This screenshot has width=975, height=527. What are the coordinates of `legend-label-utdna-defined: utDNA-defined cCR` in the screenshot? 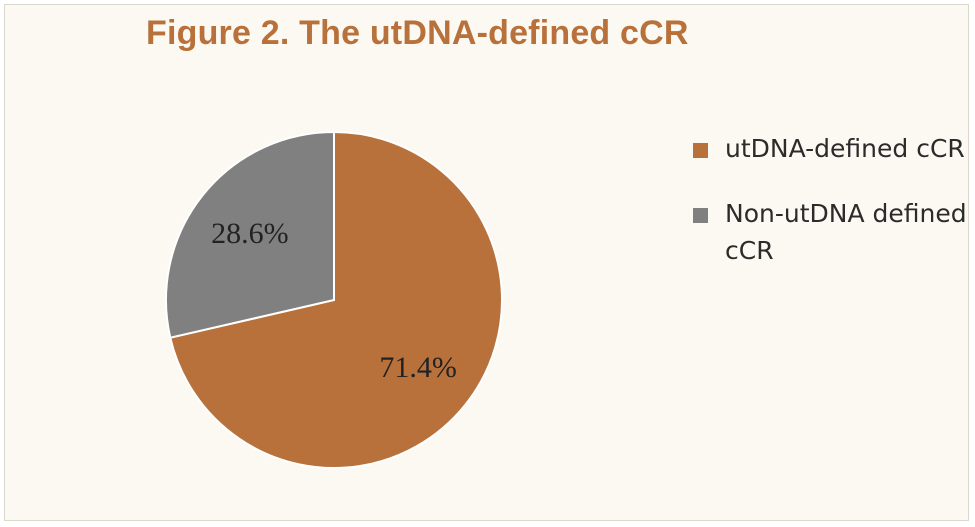 It's located at (845, 148).